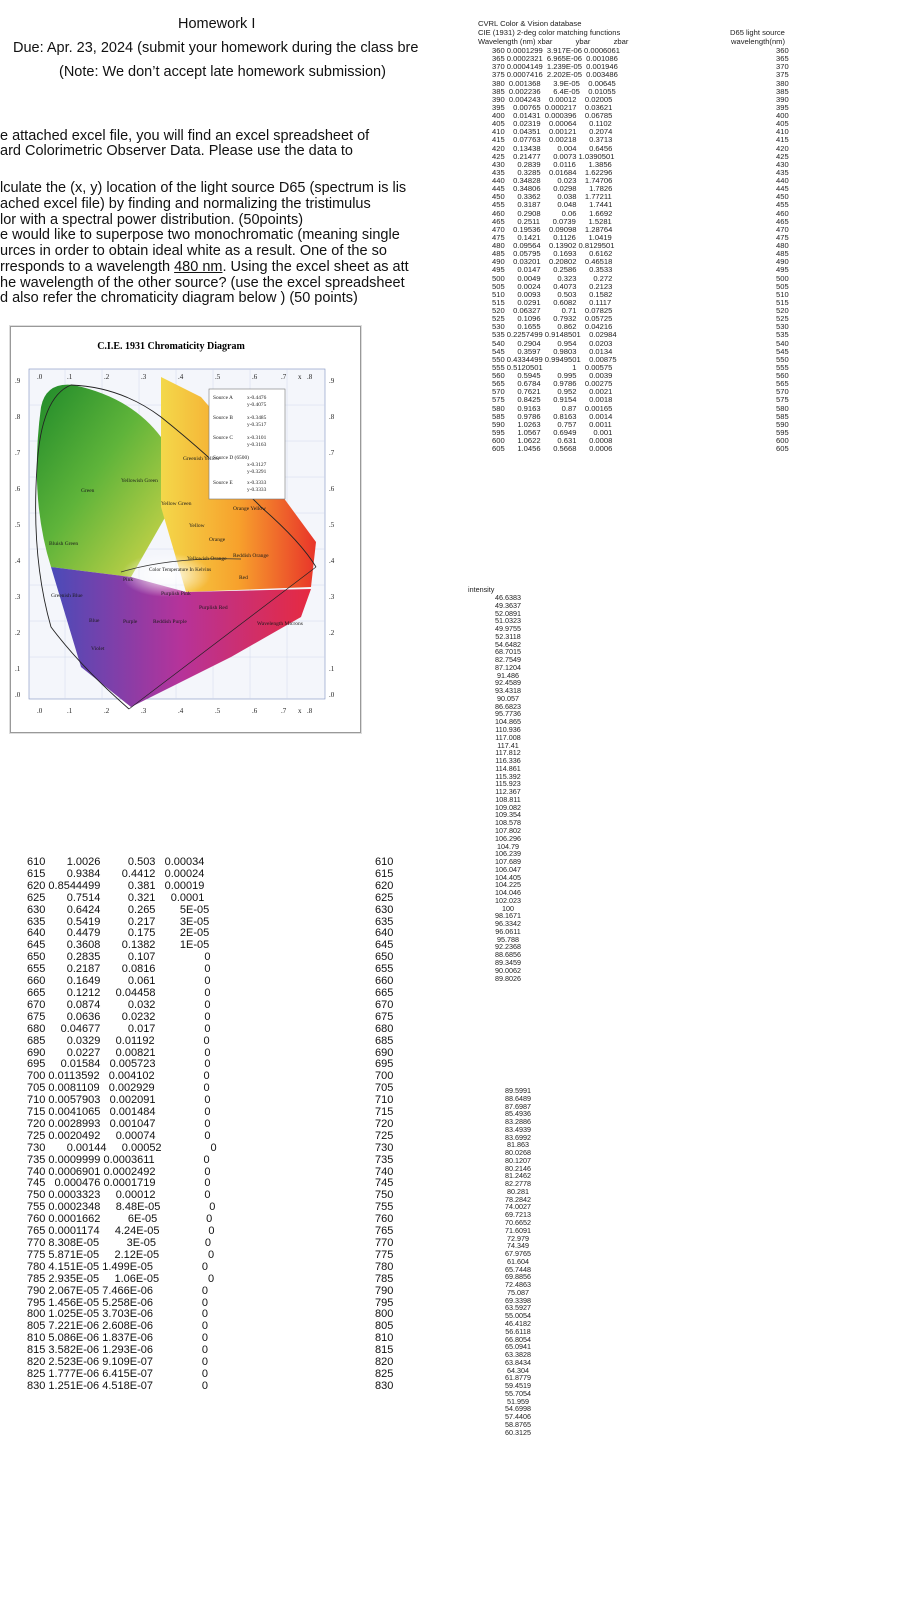 This screenshot has height=1600, width=900. I want to click on region-violet: Violet, so click(98, 649).